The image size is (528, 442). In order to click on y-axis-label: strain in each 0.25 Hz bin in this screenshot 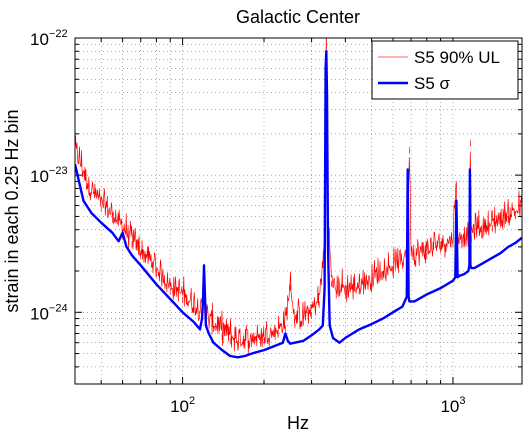, I will do `click(12, 210)`.